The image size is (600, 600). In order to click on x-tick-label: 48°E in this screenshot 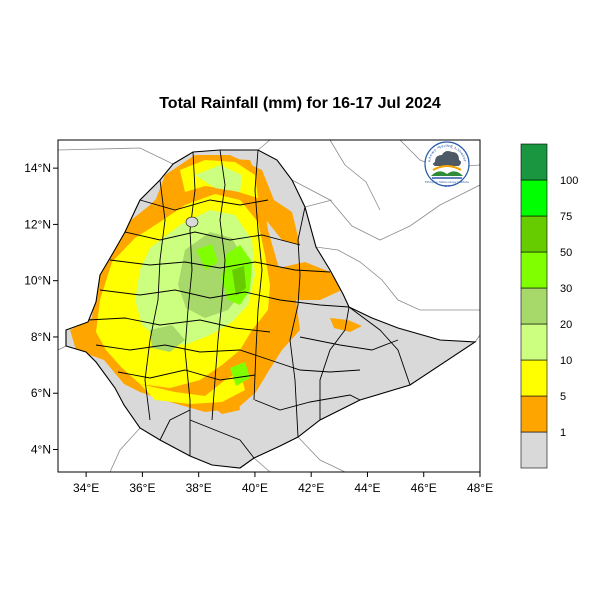, I will do `click(480, 488)`.